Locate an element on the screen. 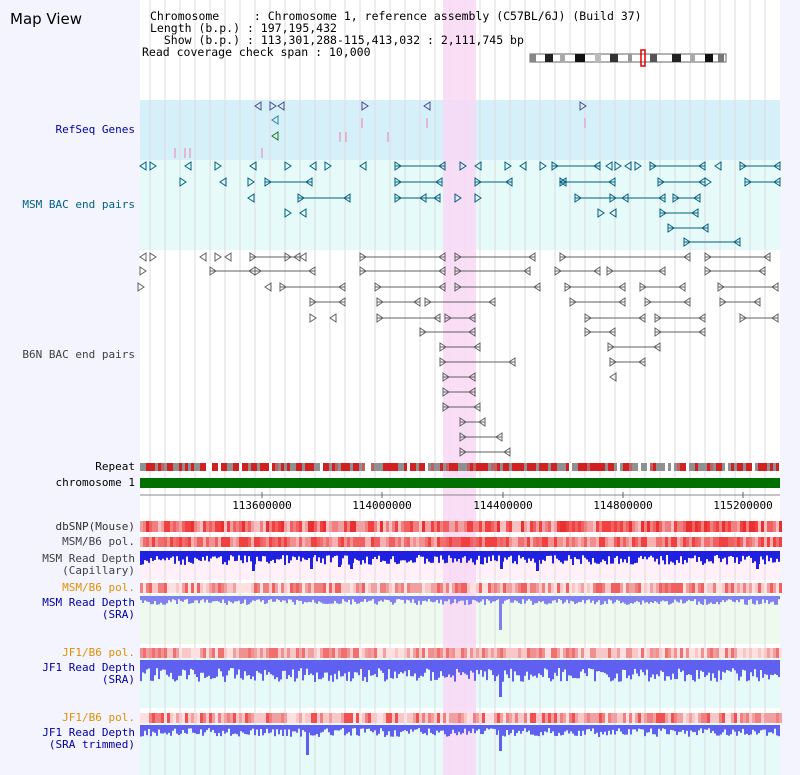  length-key: Length (b.p.) is located at coordinates (195, 28).